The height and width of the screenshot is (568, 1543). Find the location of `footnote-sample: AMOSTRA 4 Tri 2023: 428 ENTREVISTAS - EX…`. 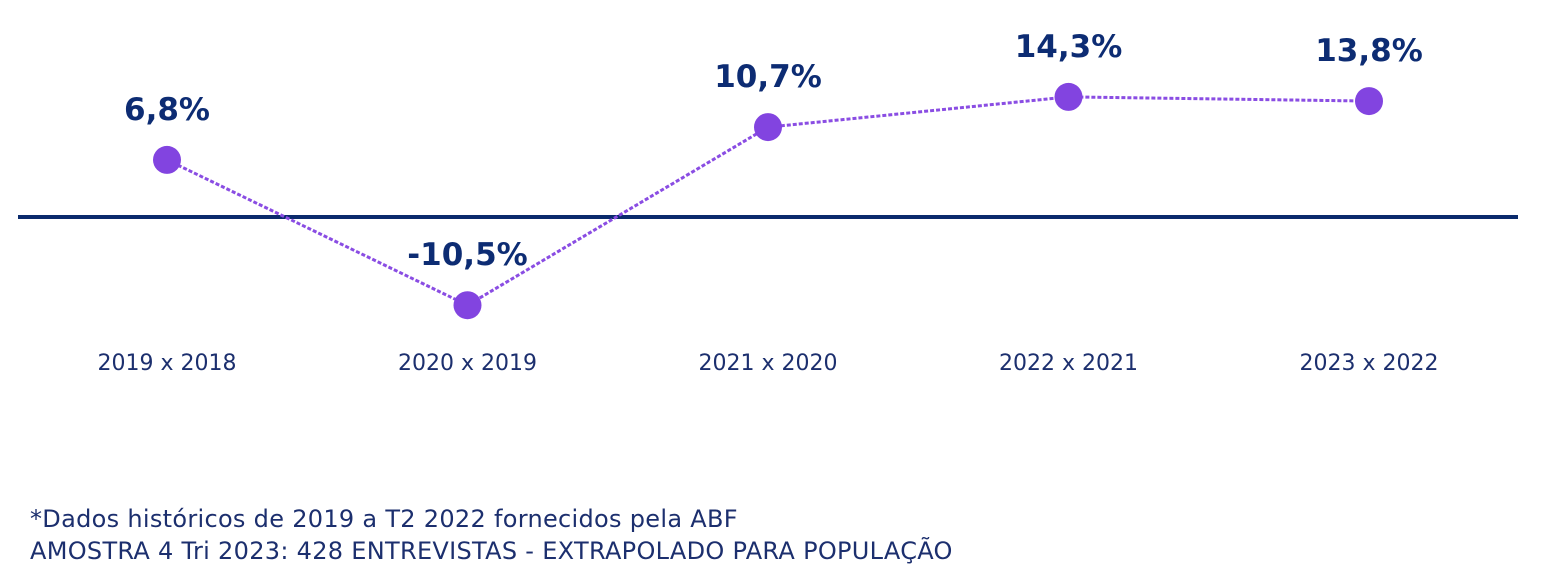

footnote-sample: AMOSTRA 4 Tri 2023: 428 ENTREVISTAS - EX… is located at coordinates (491, 551).